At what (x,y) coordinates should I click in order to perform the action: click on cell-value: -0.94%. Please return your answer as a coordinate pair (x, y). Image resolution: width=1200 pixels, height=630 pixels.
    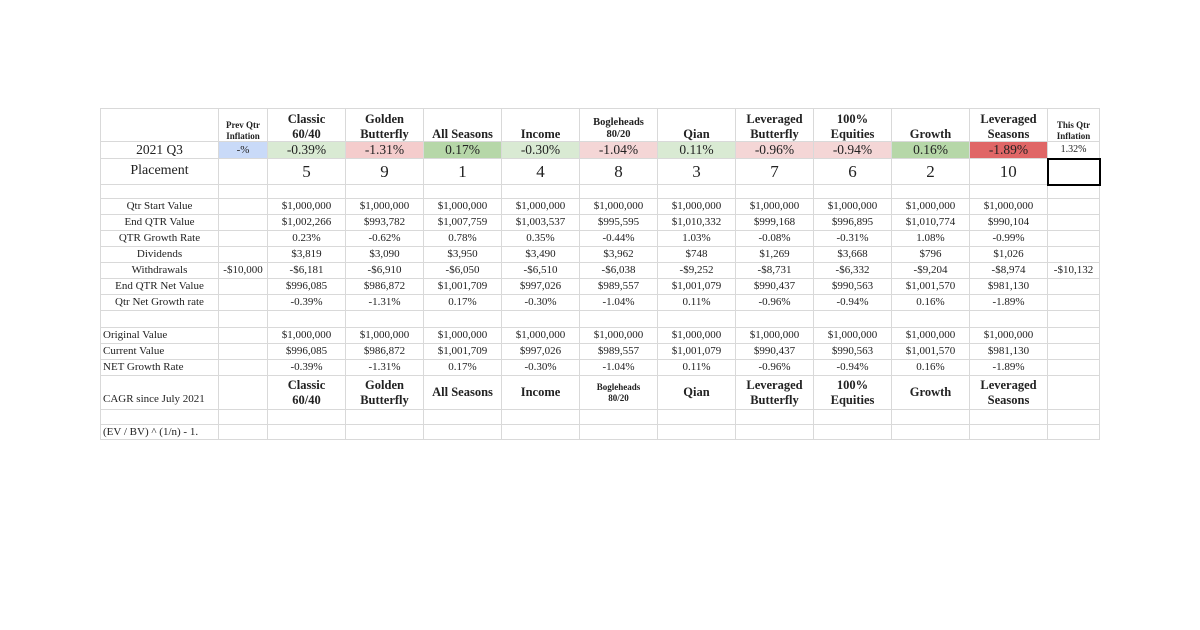
    Looking at the image, I should click on (852, 302).